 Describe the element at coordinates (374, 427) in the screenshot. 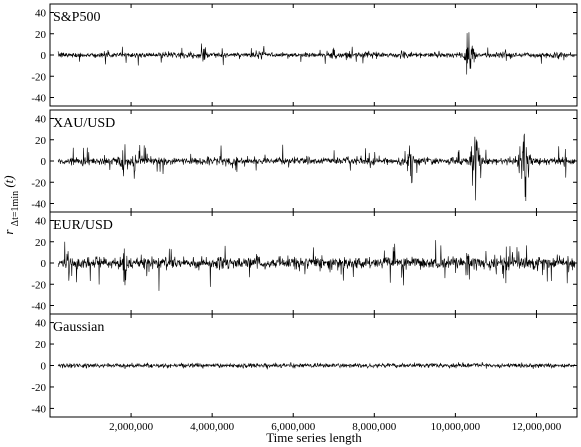

I see `x-tick-label: 8,000,000` at that location.